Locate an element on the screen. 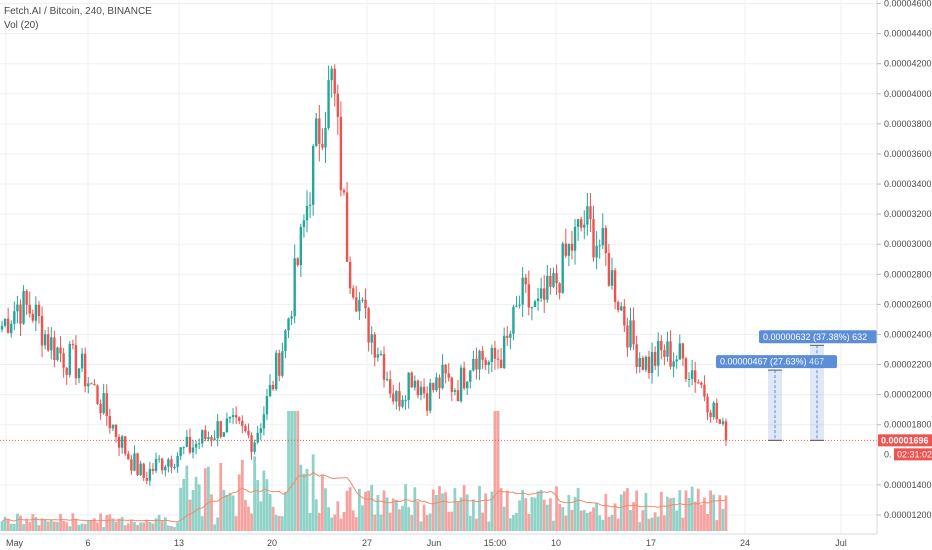  volume-legend: Vol (20) is located at coordinates (21, 25).